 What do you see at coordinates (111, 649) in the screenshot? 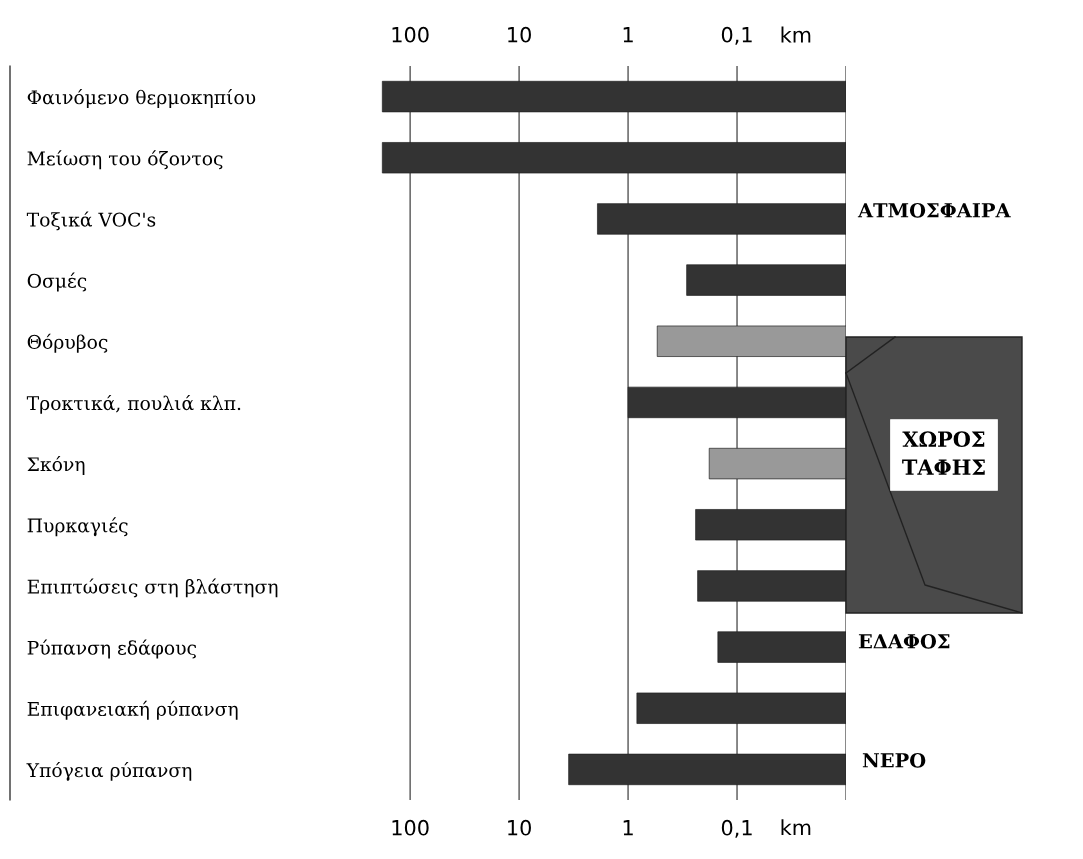
I see `y-tick-label: Ρύπανση εδάφους` at bounding box center [111, 649].